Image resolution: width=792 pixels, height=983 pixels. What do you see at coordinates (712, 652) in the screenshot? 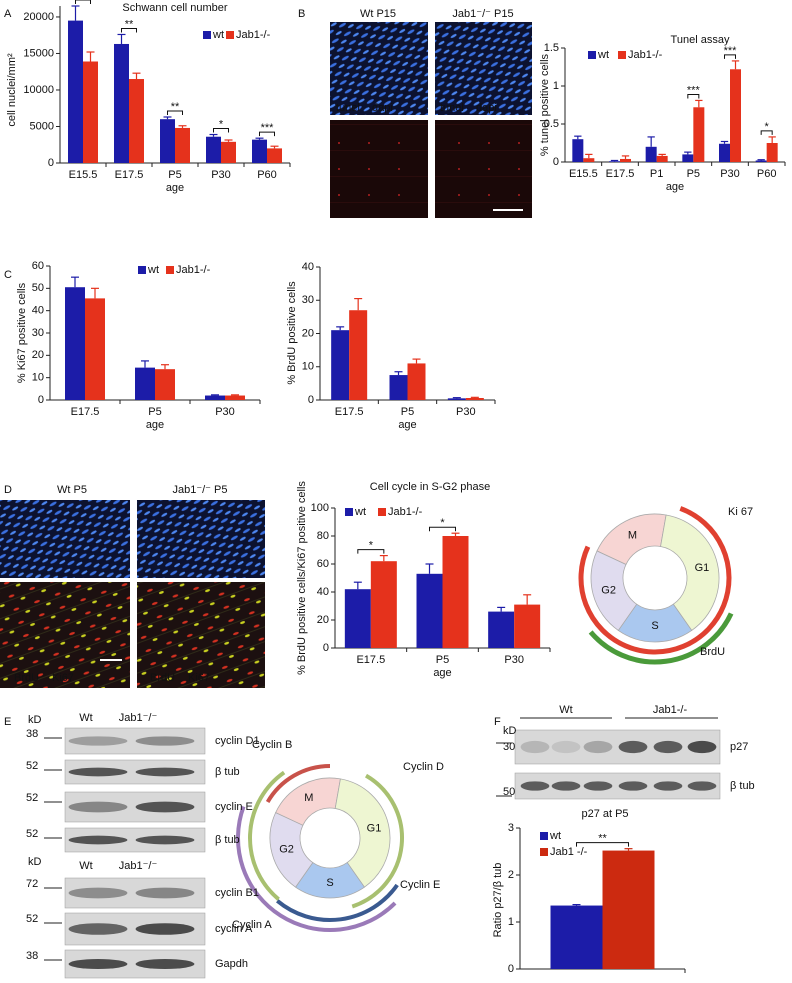
I see `marker-label: BrdU` at bounding box center [712, 652].